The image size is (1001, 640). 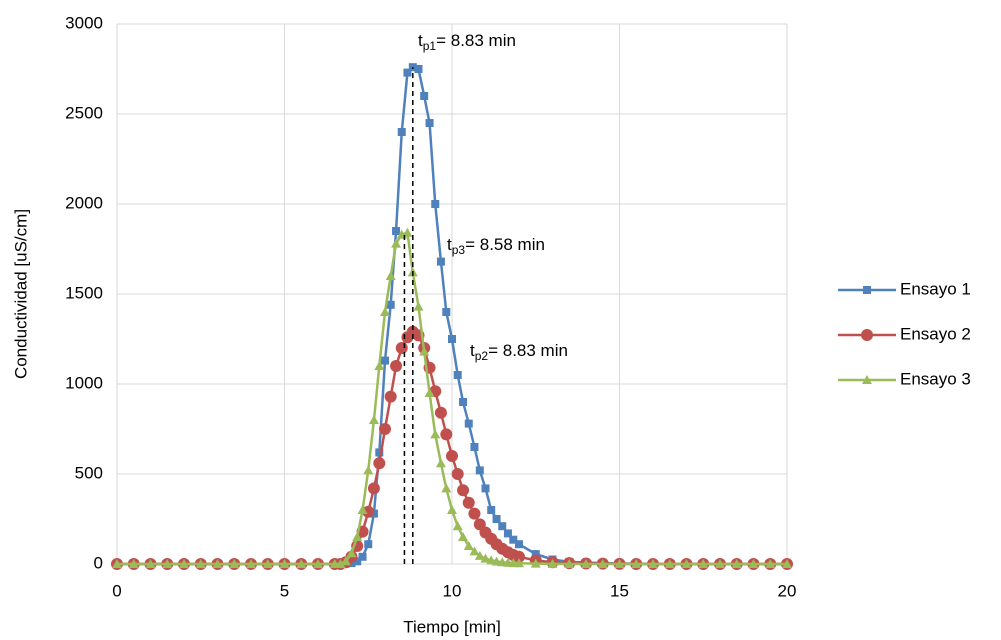 I want to click on y-tick-label: 500, so click(x=89, y=472).